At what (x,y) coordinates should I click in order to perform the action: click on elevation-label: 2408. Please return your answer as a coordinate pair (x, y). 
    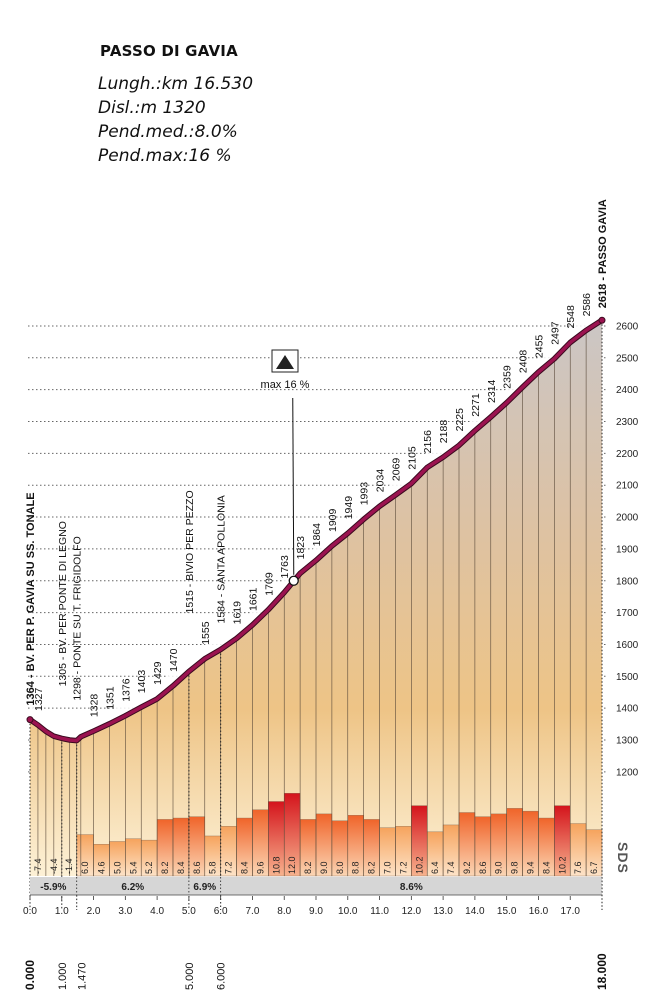
    Looking at the image, I should click on (524, 362).